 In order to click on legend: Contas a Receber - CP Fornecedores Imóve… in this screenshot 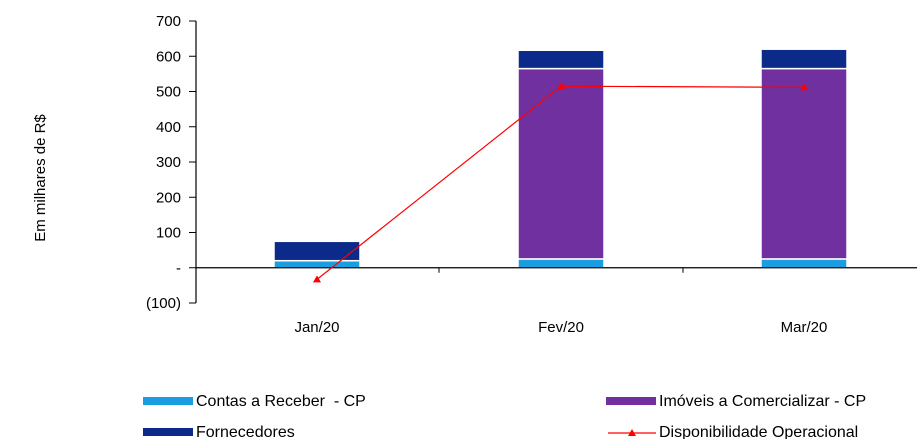, I will do `click(504, 416)`.